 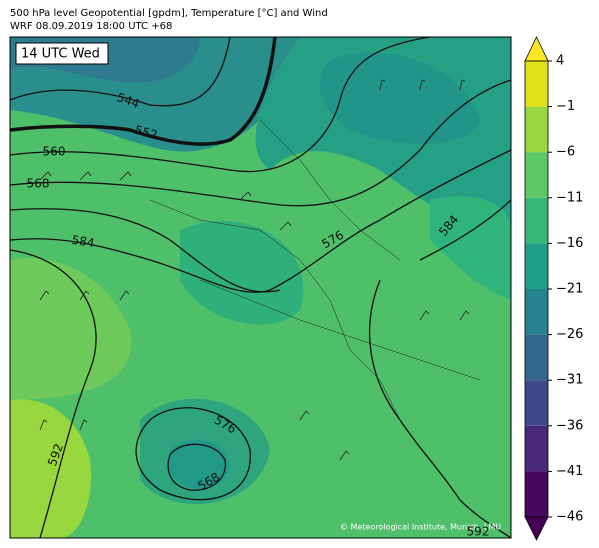 I want to click on time-label: 14 UTC Wed, so click(x=60, y=54).